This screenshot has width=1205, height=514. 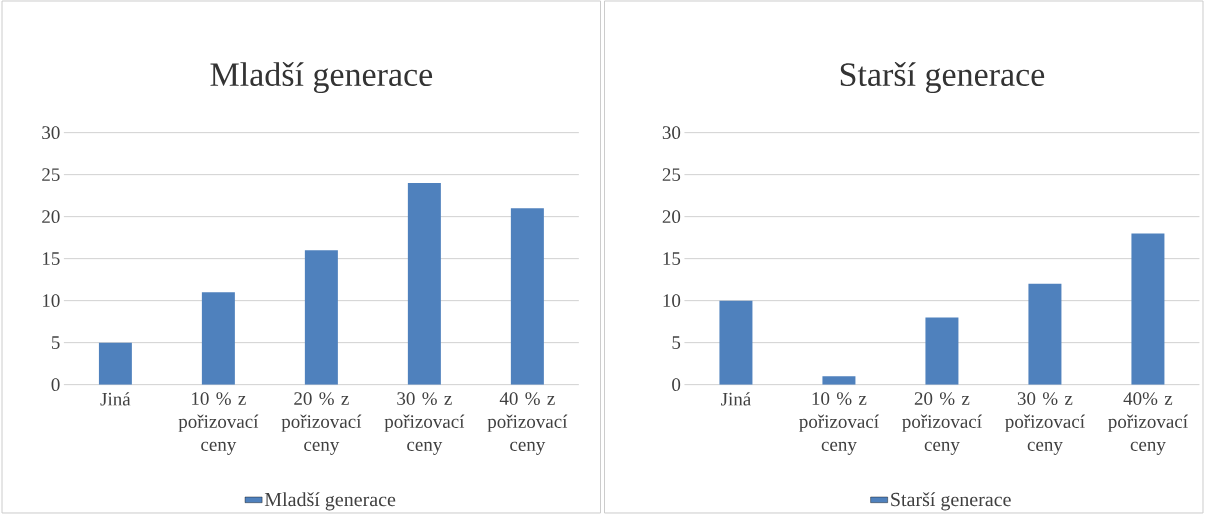 I want to click on legend-label: Mladší generace, so click(x=330, y=501).